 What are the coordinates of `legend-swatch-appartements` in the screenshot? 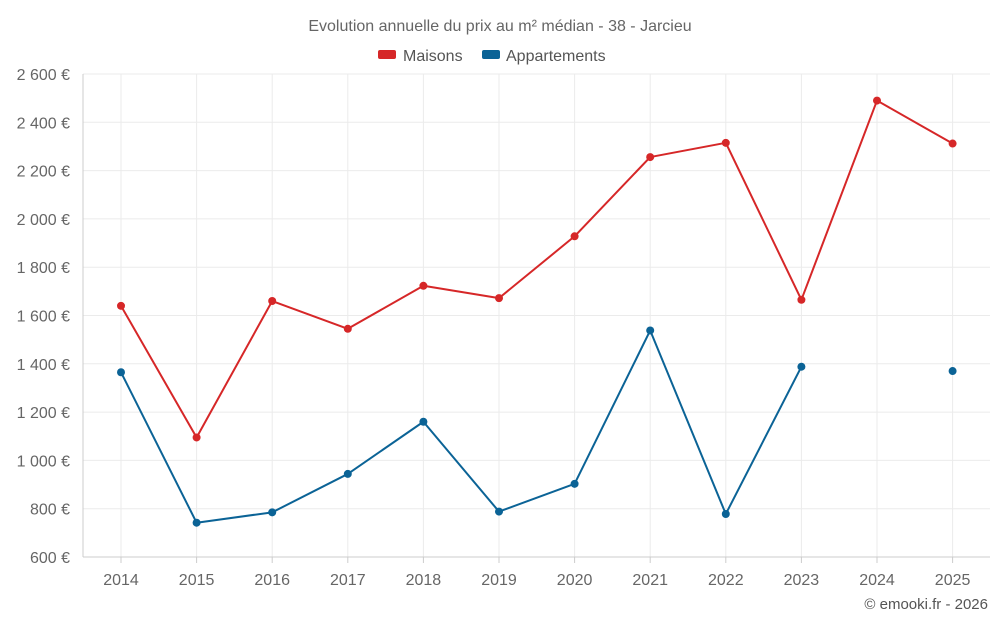 It's located at (491, 54).